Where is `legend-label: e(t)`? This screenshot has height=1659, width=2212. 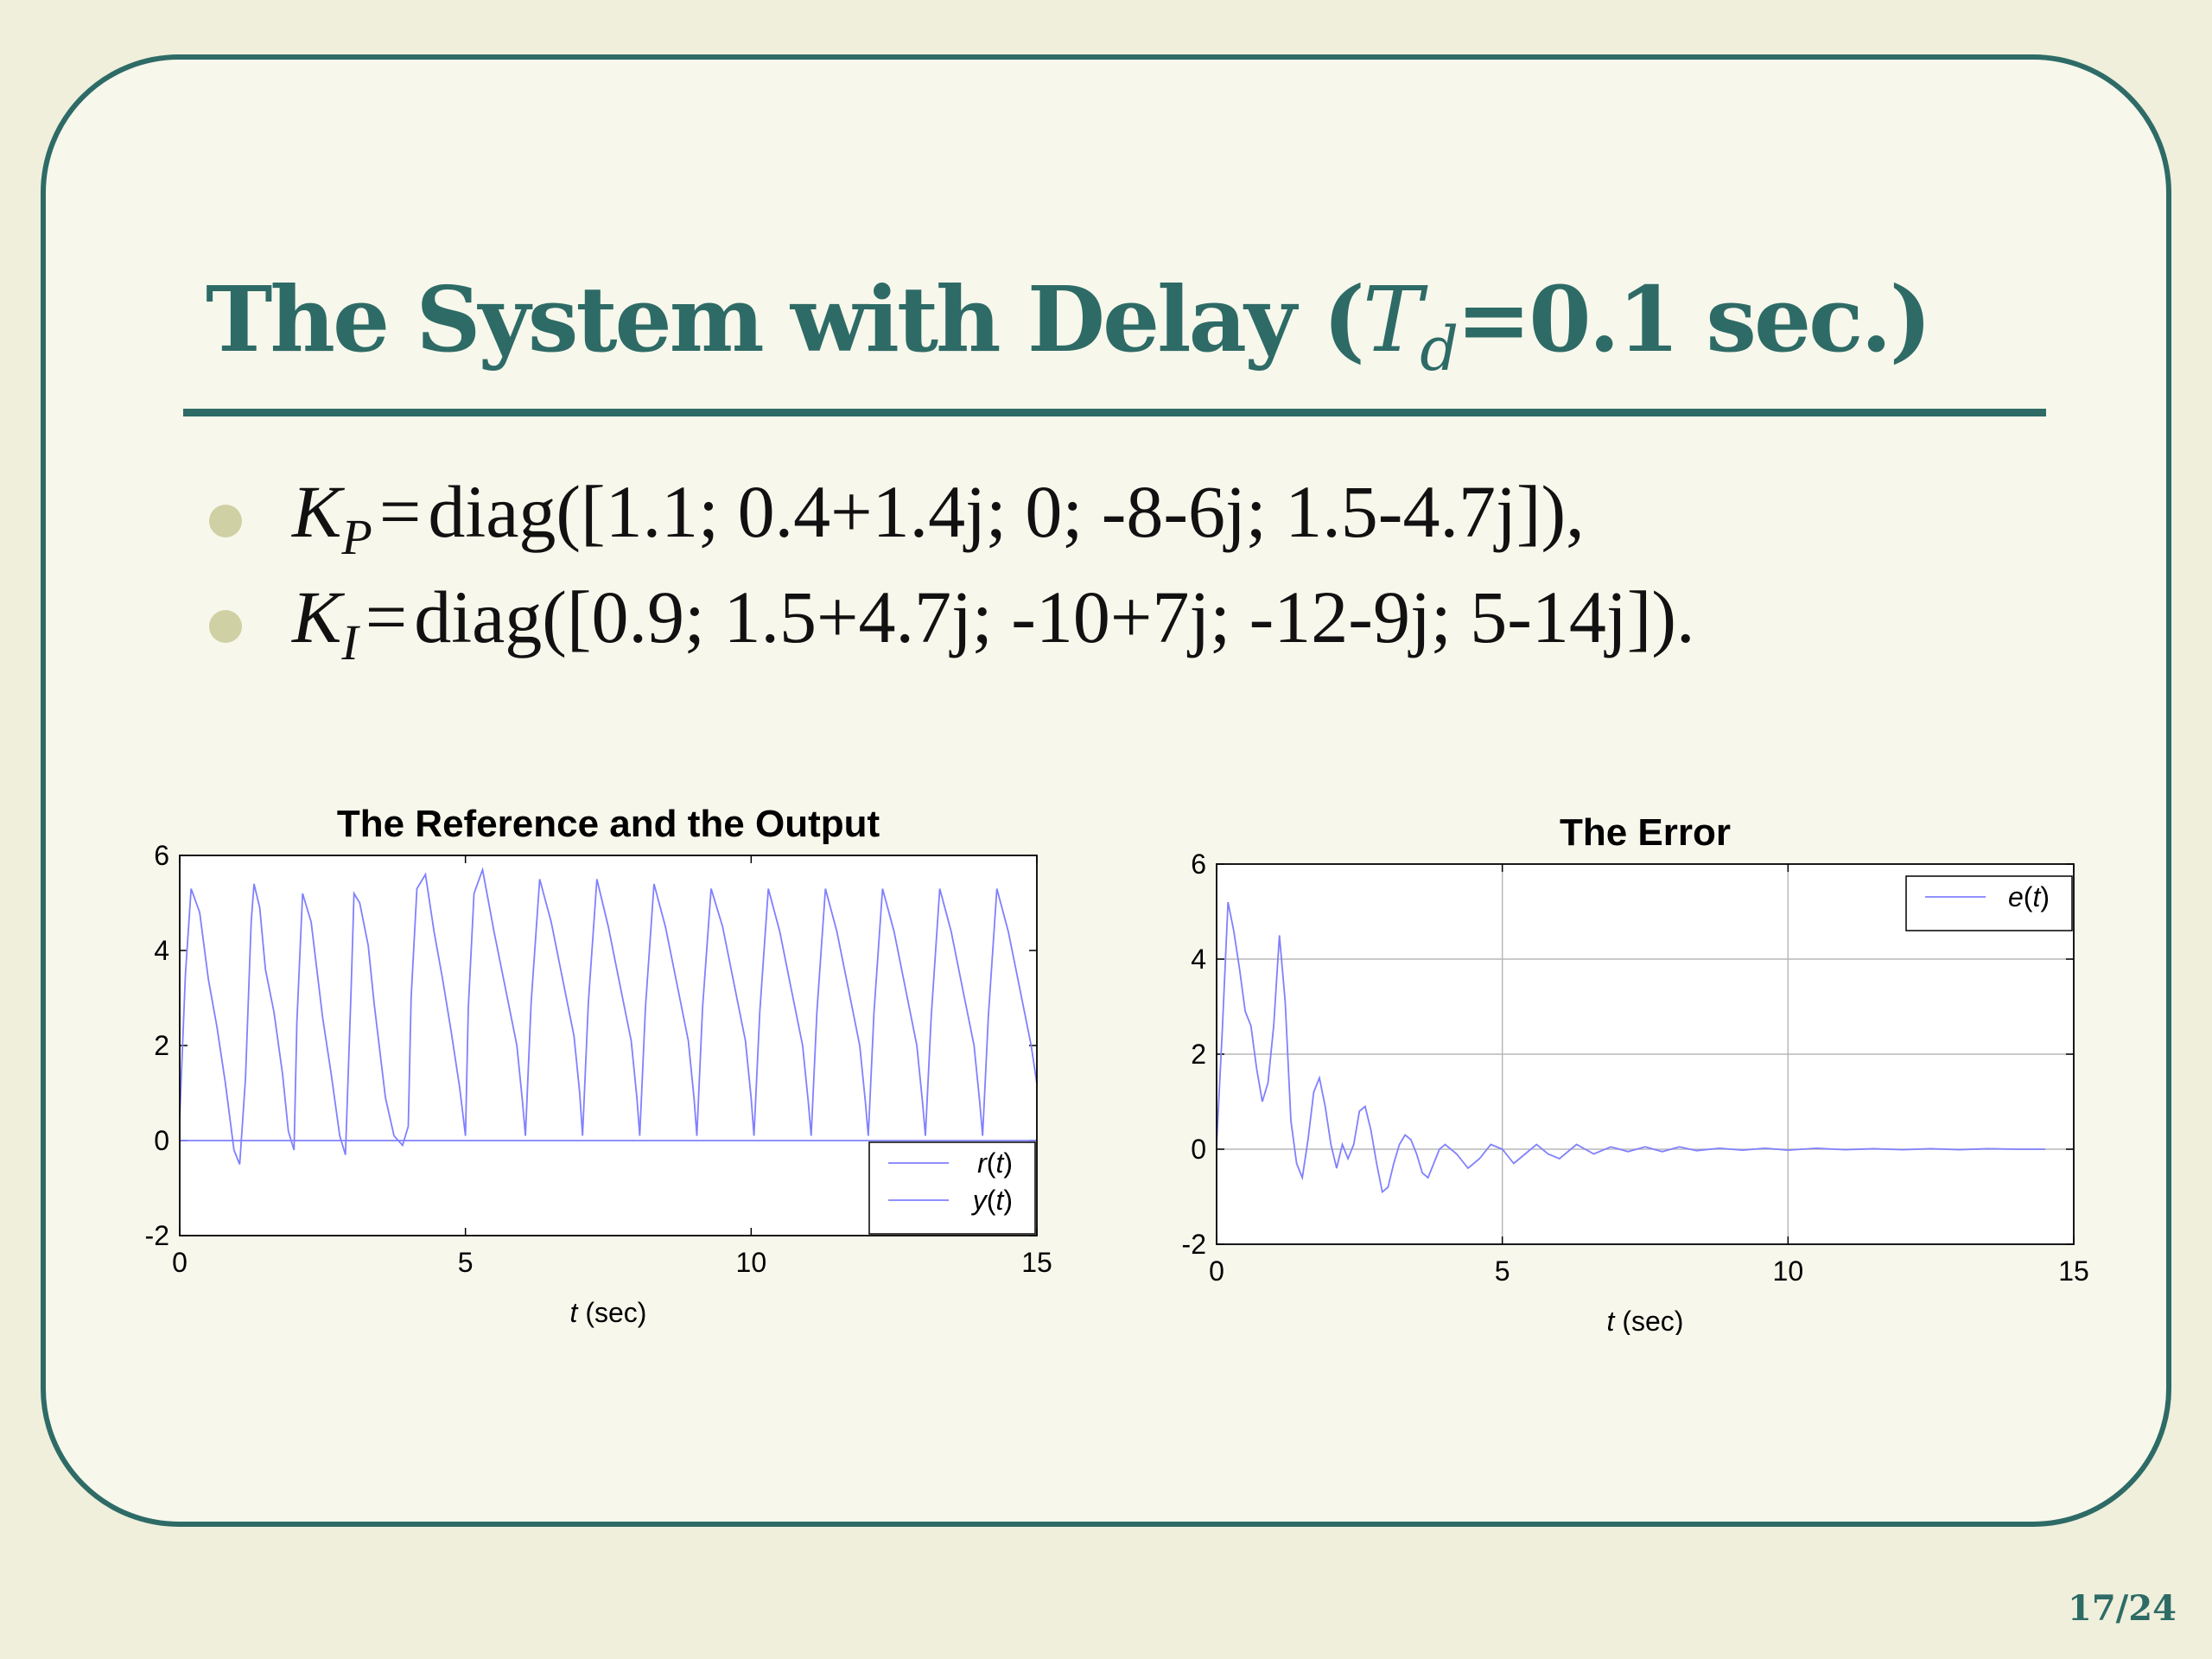
legend-label: e(t) is located at coordinates (2029, 897).